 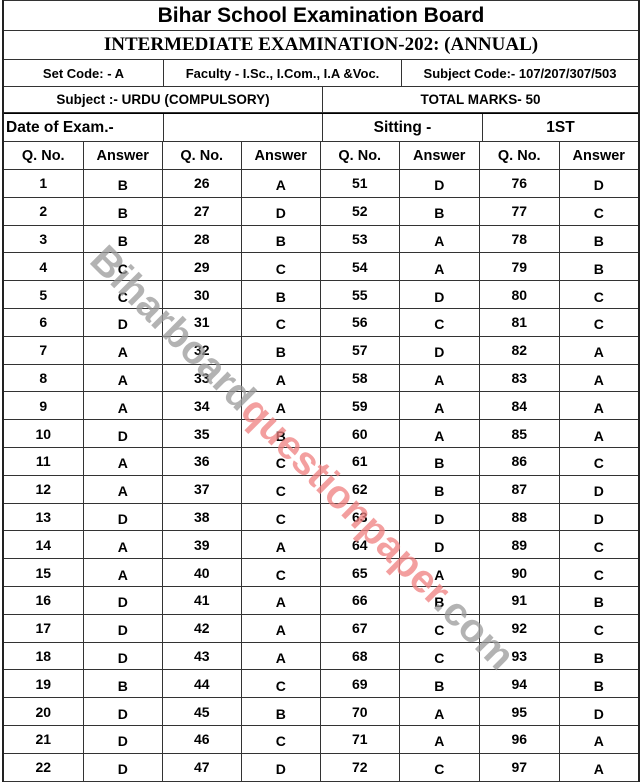 What do you see at coordinates (520, 628) in the screenshot?
I see `question-number-cell: 92` at bounding box center [520, 628].